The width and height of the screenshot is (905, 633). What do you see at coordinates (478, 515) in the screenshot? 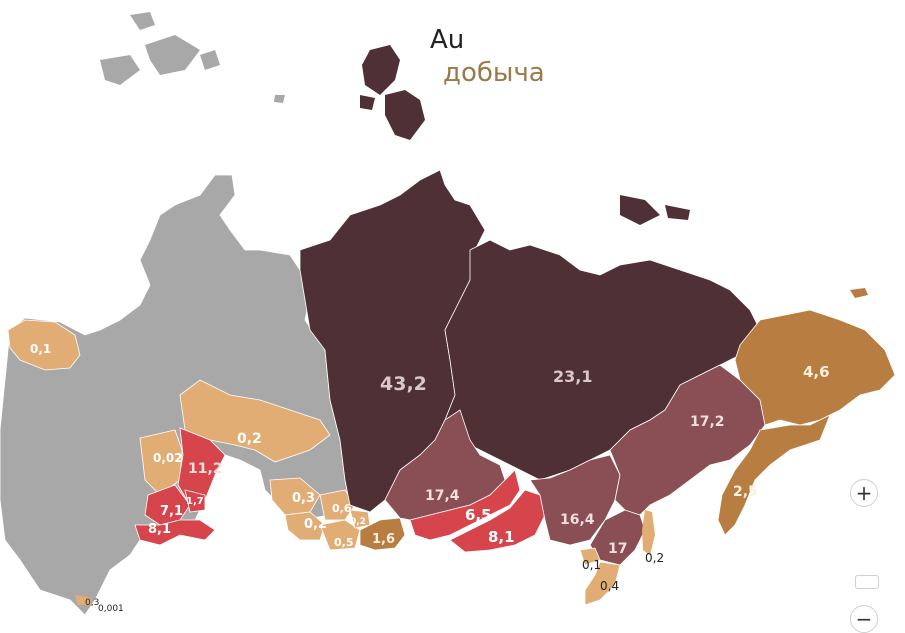
I see `label-buryatia: 6,5` at bounding box center [478, 515].